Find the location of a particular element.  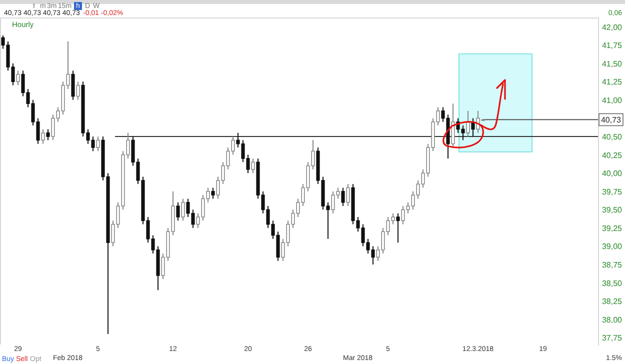

y-tick-label: 37,75 is located at coordinates (612, 338).